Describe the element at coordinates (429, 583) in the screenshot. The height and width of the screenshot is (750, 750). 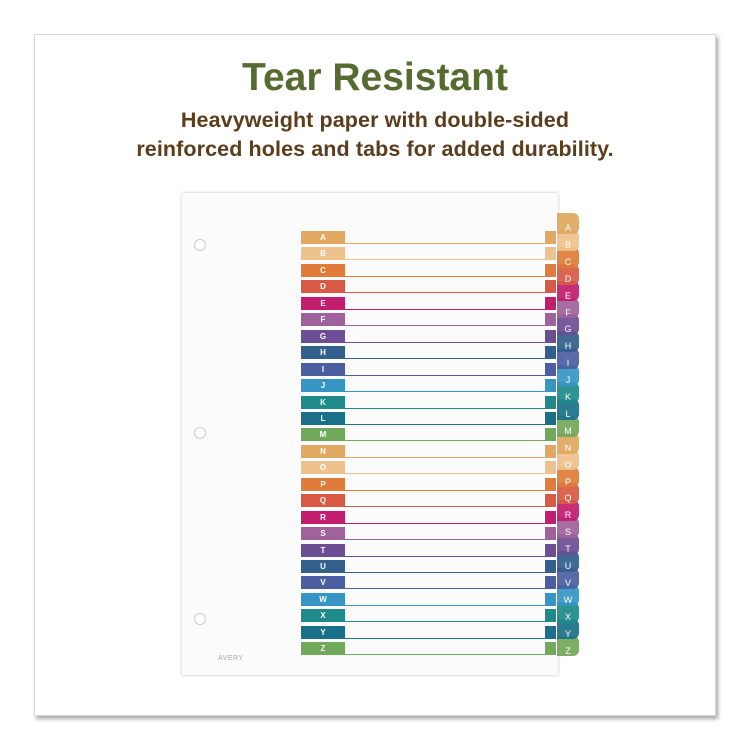
I see `toc-row: V` at that location.